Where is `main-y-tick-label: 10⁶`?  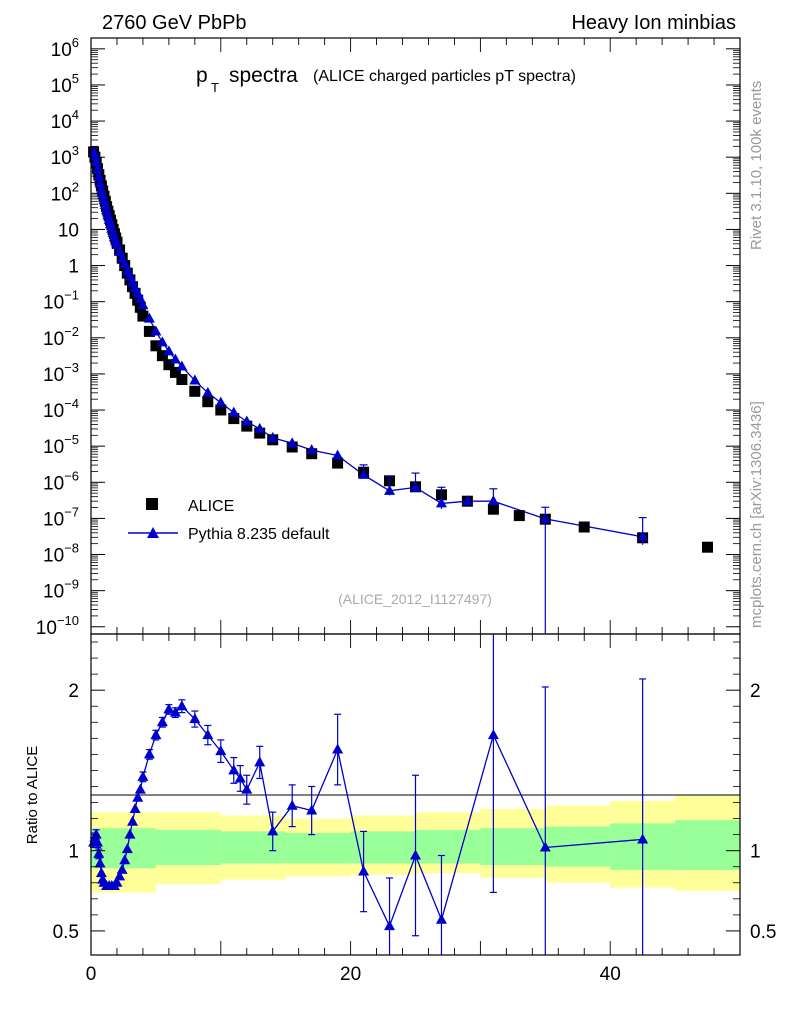 main-y-tick-label: 10⁶ is located at coordinates (65, 48).